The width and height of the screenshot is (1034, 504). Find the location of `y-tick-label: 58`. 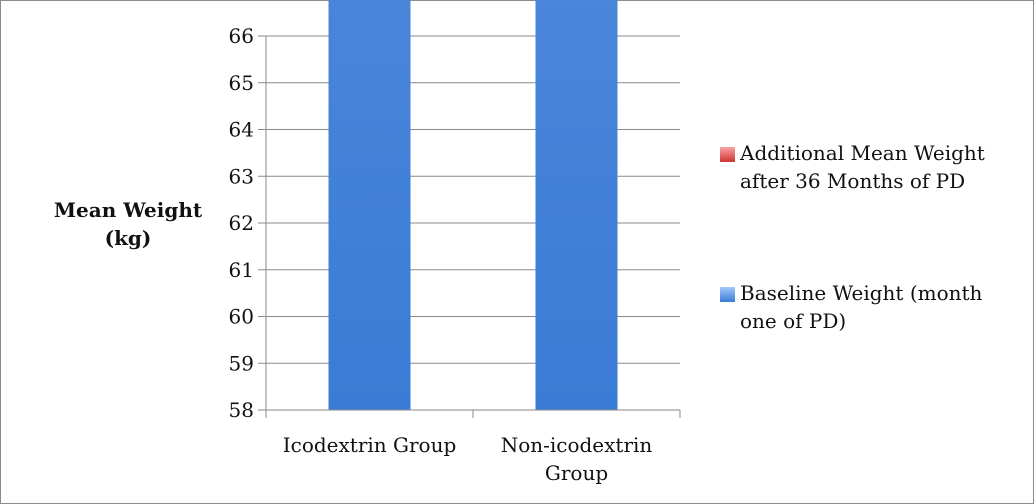

y-tick-label: 58 is located at coordinates (241, 410).